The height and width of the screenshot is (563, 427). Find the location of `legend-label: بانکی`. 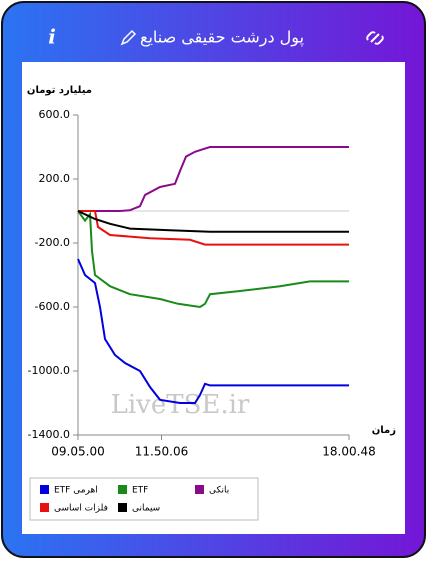

legend-label: بانکی is located at coordinates (219, 491).